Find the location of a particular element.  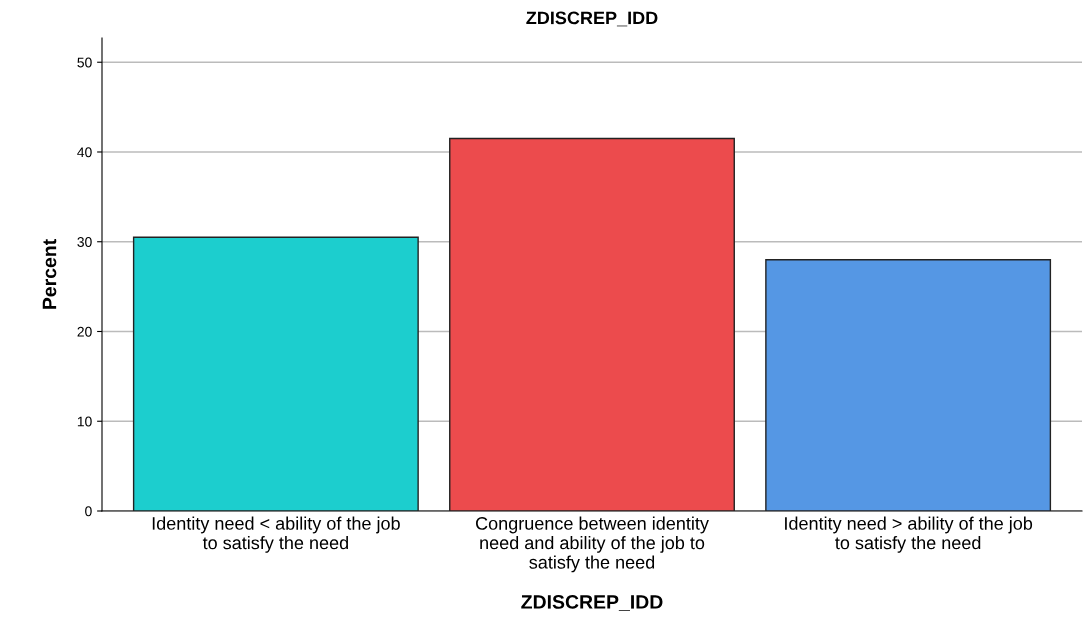

y-tick-label: 0 is located at coordinates (88, 511).